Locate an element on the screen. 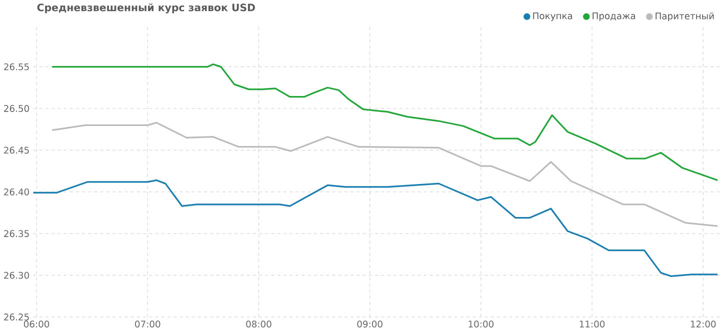 The image size is (720, 331). y-tick-label: 26.45 is located at coordinates (16, 150).